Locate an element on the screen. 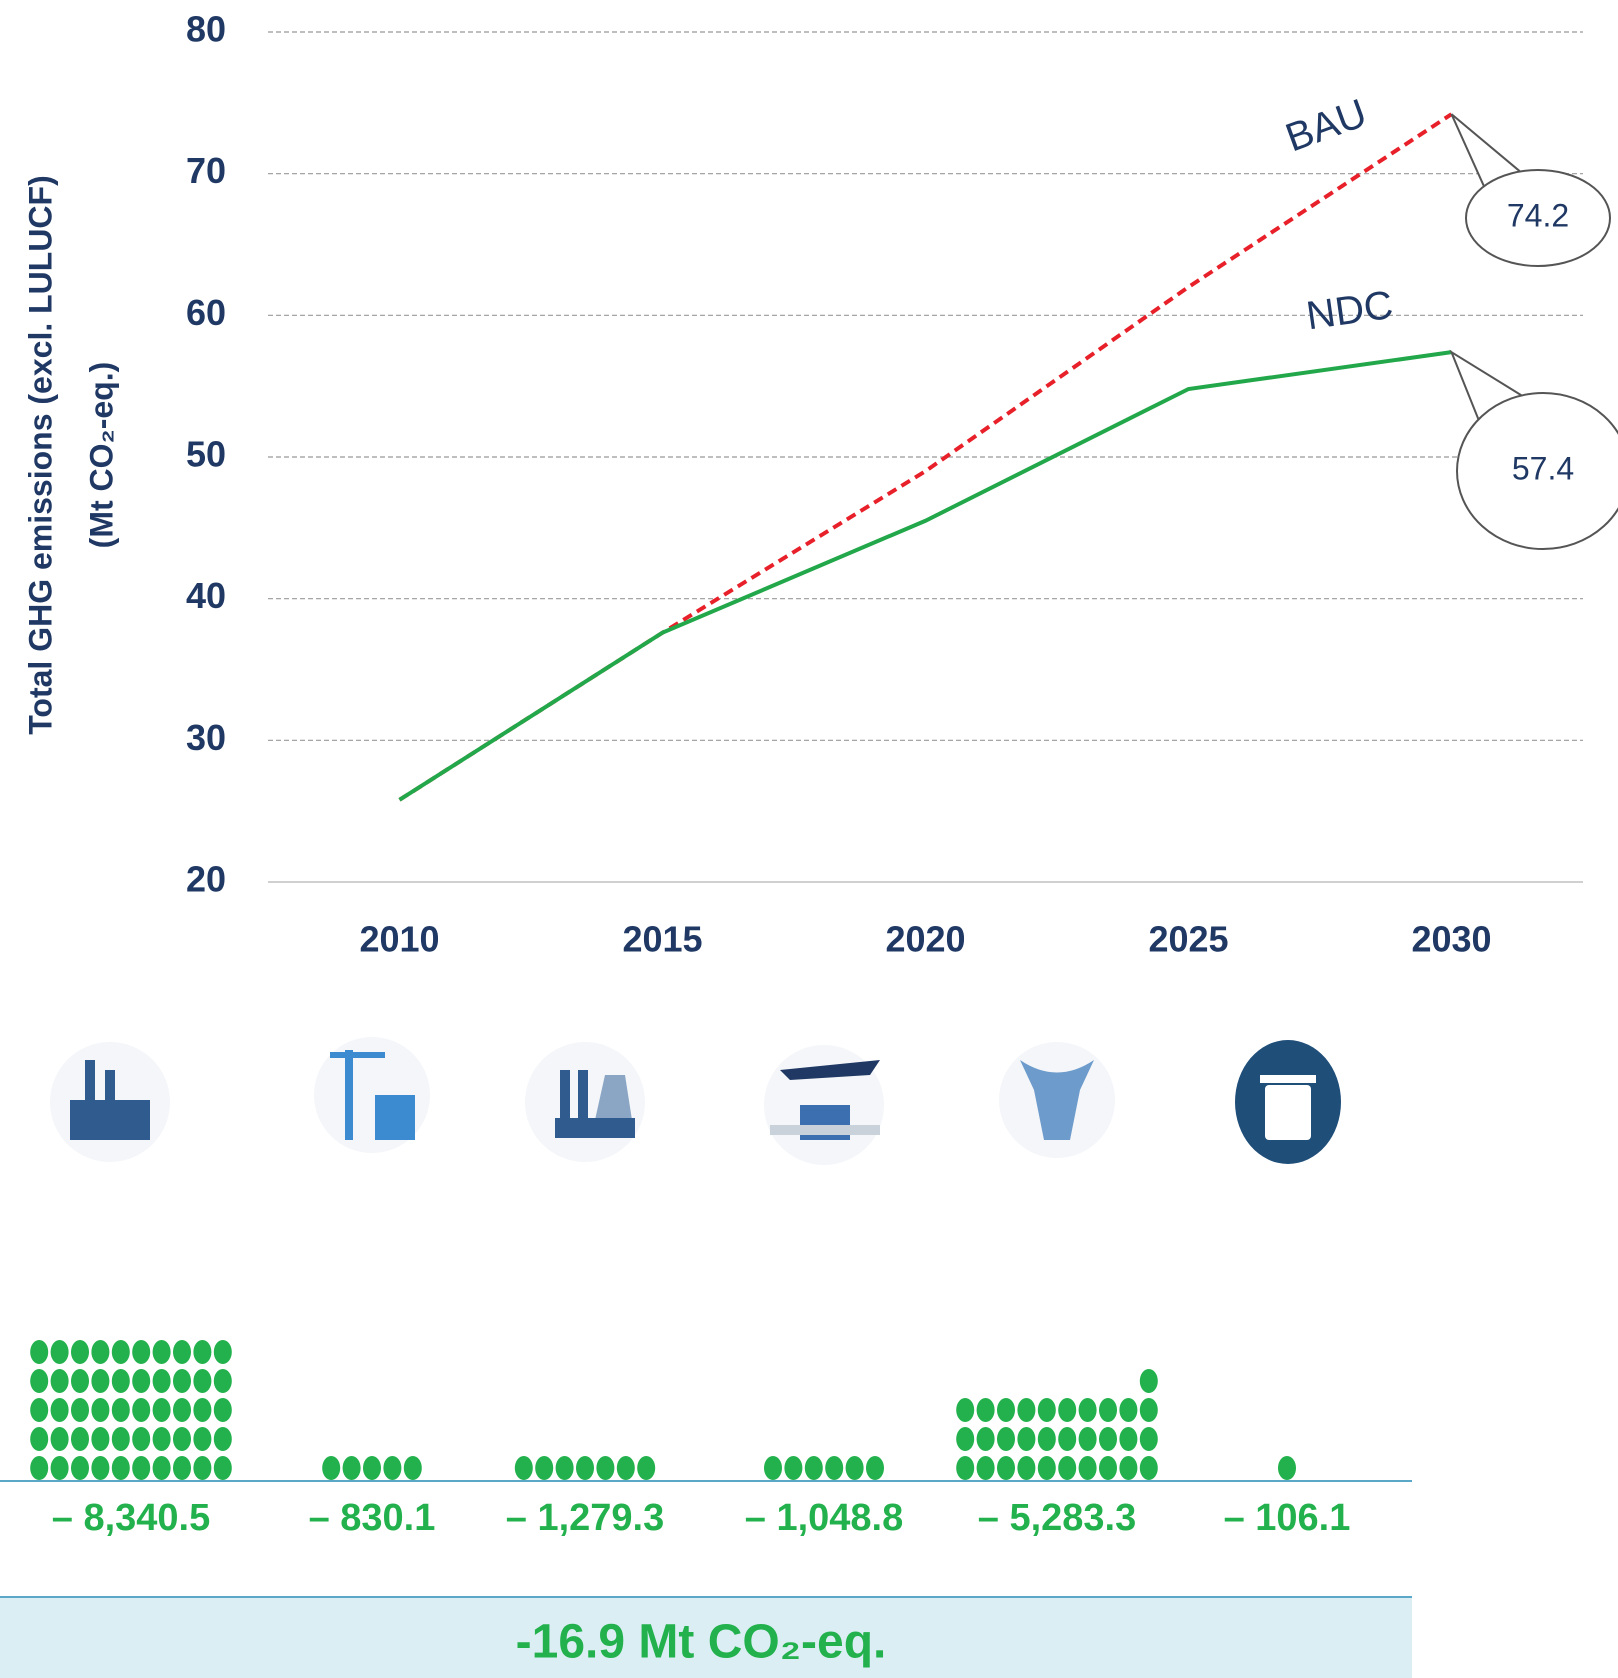 The width and height of the screenshot is (1618, 1678). icons is located at coordinates (695, 1101).